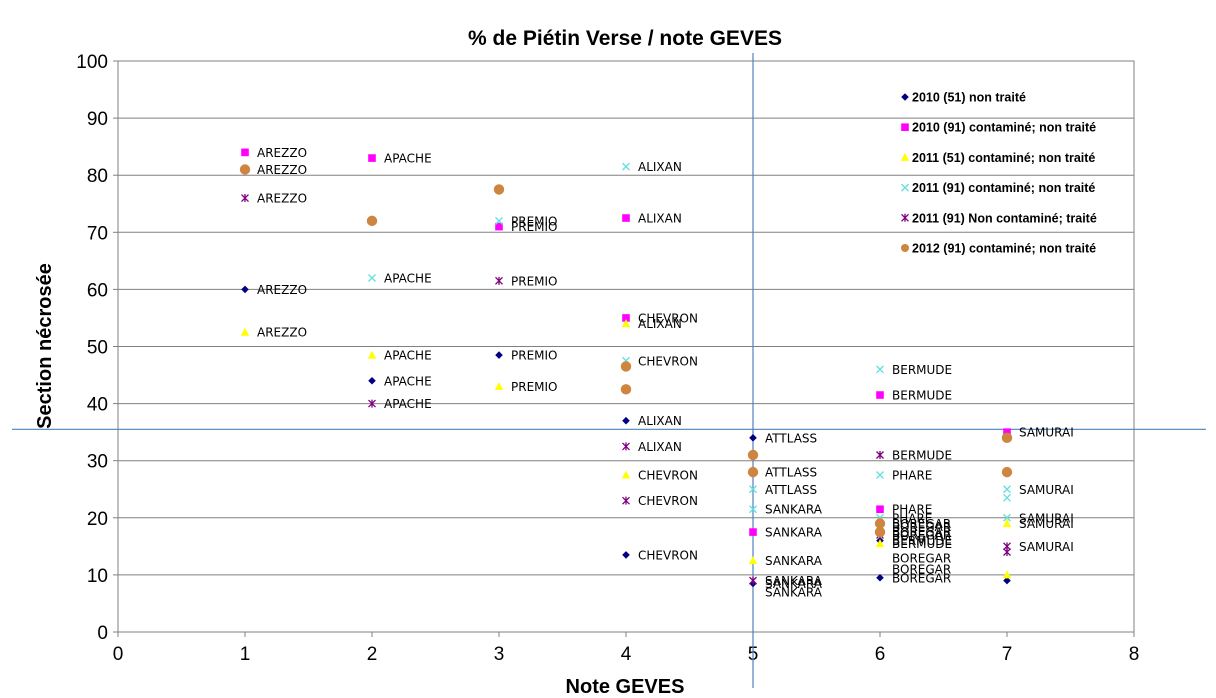 This screenshot has height=698, width=1216. Describe the element at coordinates (97, 462) in the screenshot. I see `y-tick-label: 30` at that location.